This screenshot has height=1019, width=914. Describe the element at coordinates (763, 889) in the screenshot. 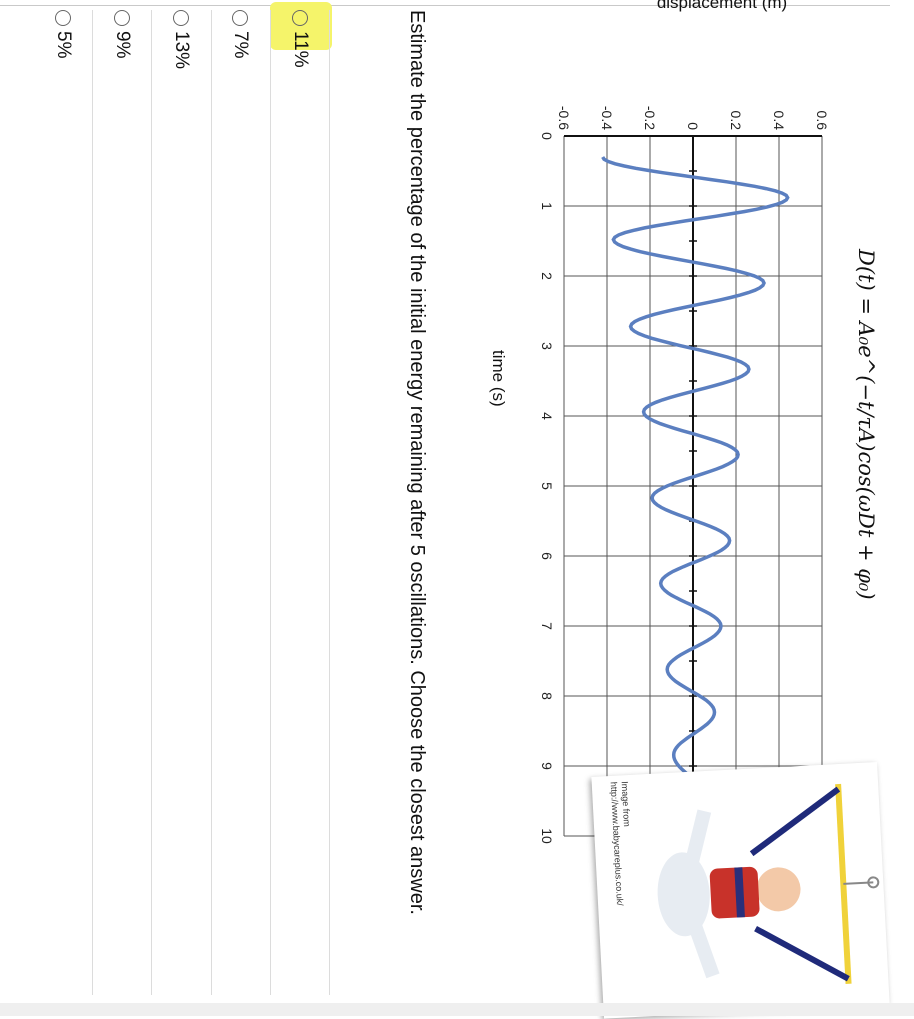

I see `baby-bouncer-illustration` at that location.